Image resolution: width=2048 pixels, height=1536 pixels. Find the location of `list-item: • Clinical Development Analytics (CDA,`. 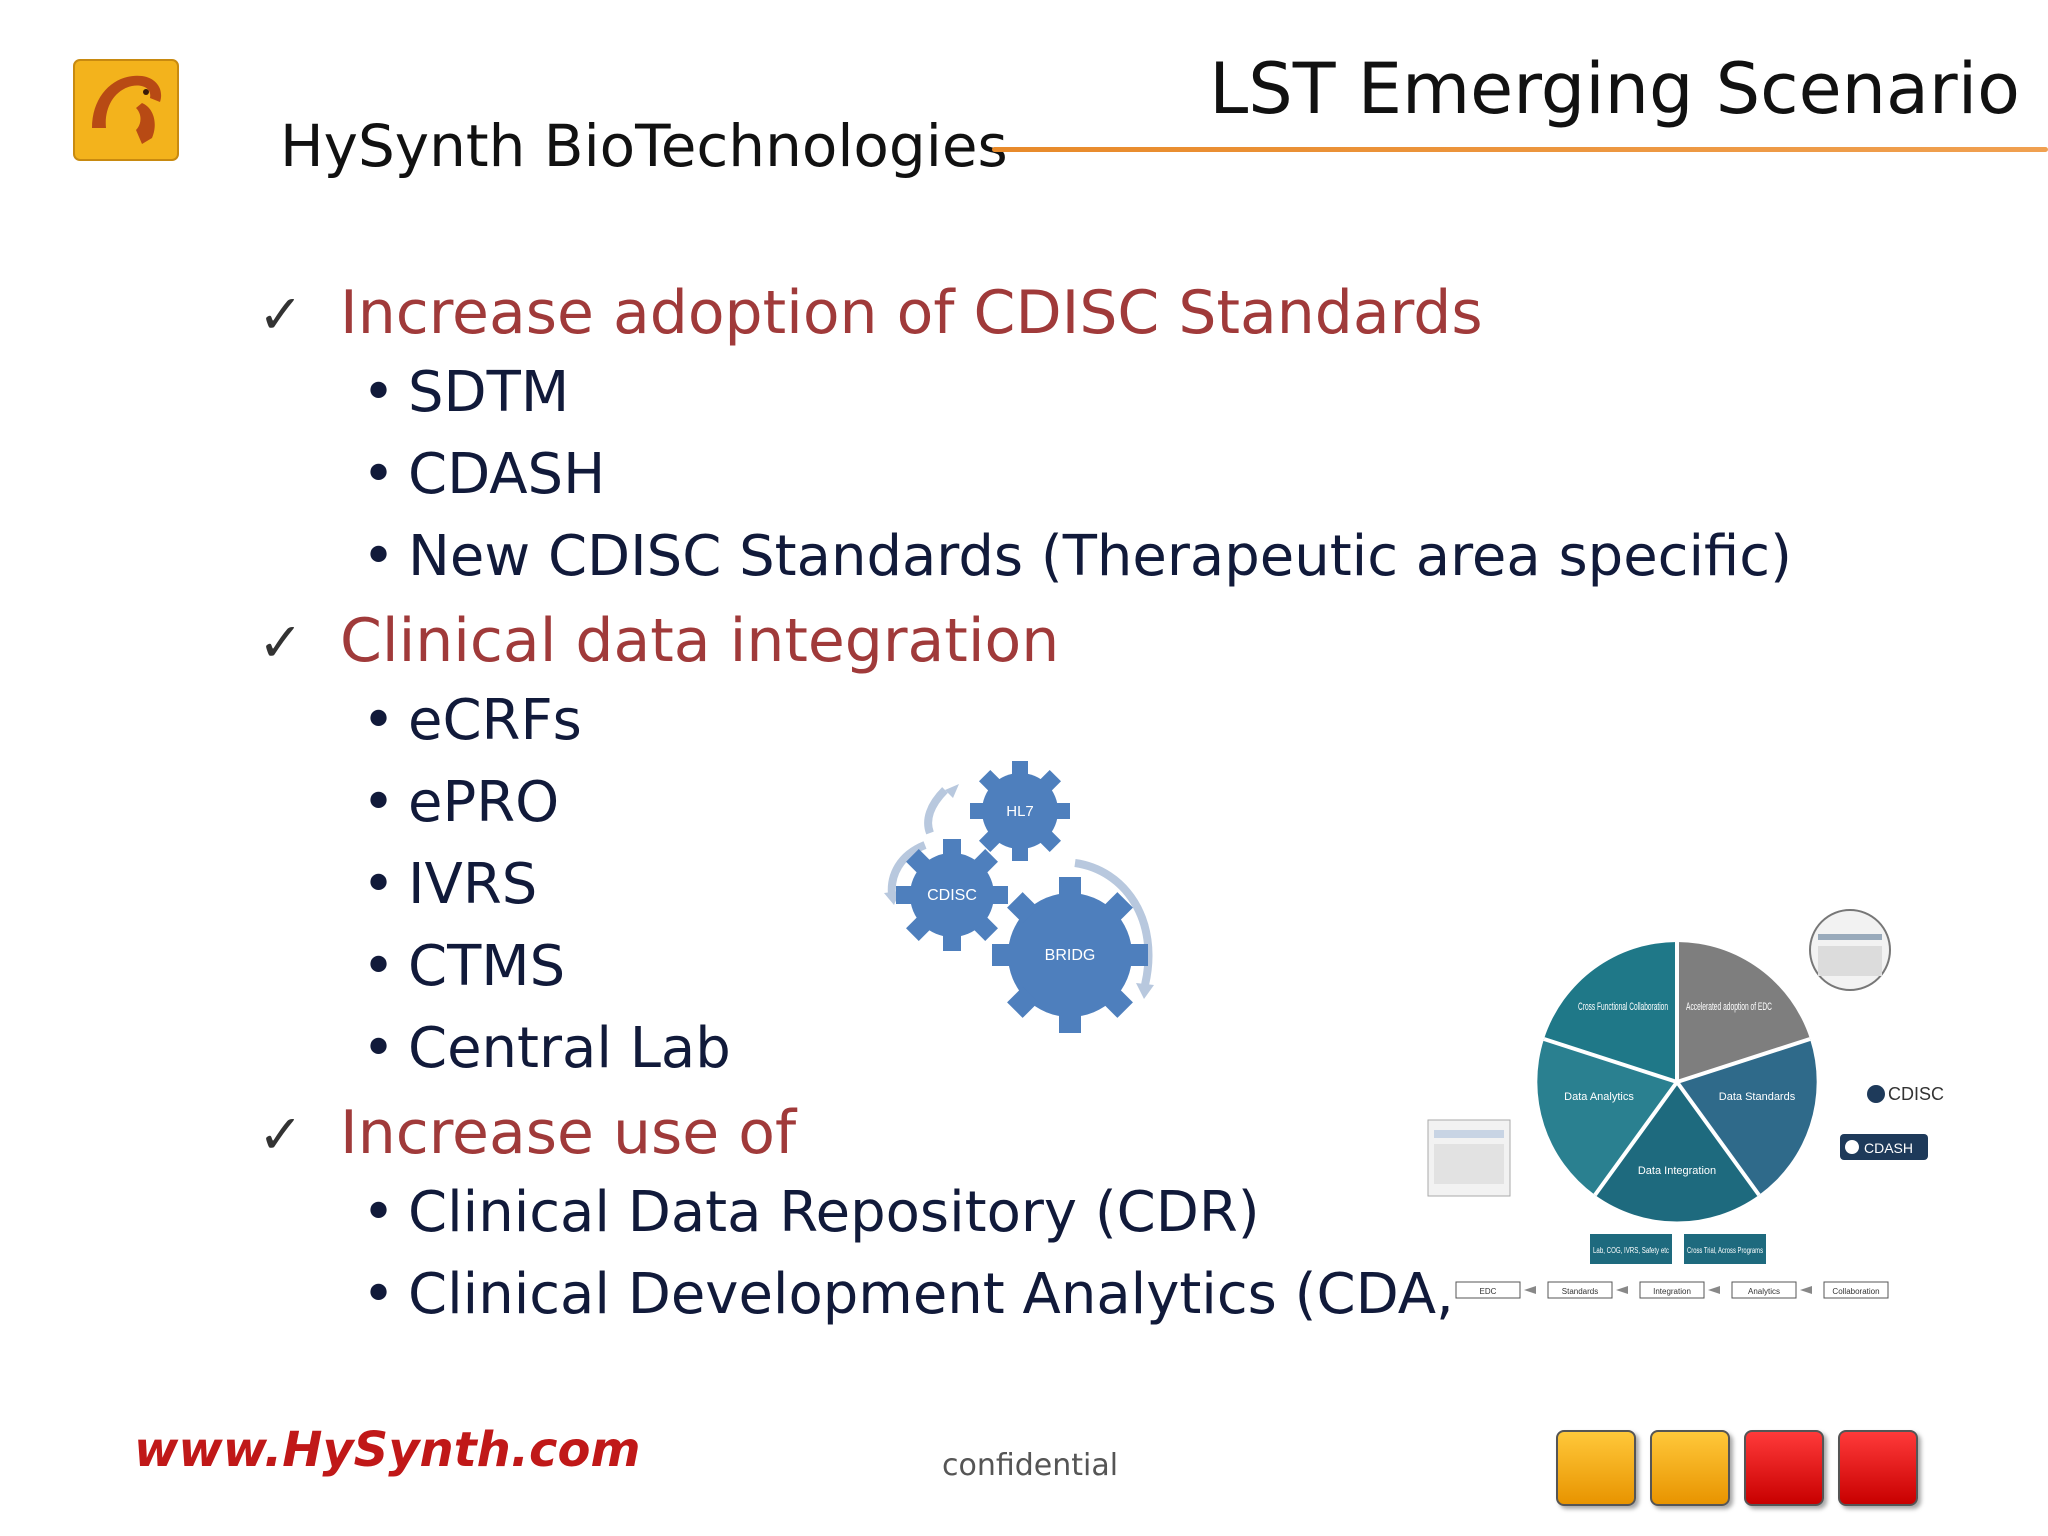

list-item: • Clinical Development Analytics (CDA, is located at coordinates (908, 1294).